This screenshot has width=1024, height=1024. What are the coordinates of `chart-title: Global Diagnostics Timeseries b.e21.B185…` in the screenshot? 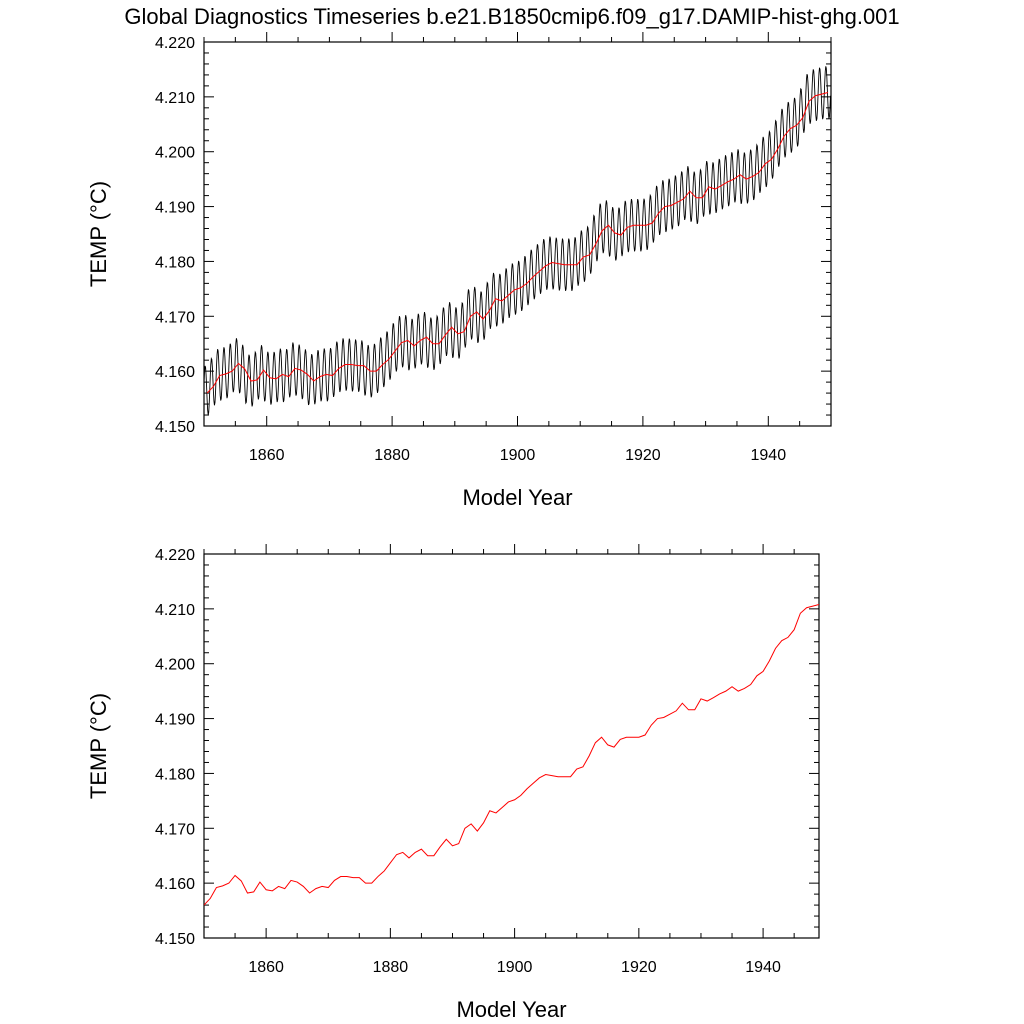 It's located at (511, 16).